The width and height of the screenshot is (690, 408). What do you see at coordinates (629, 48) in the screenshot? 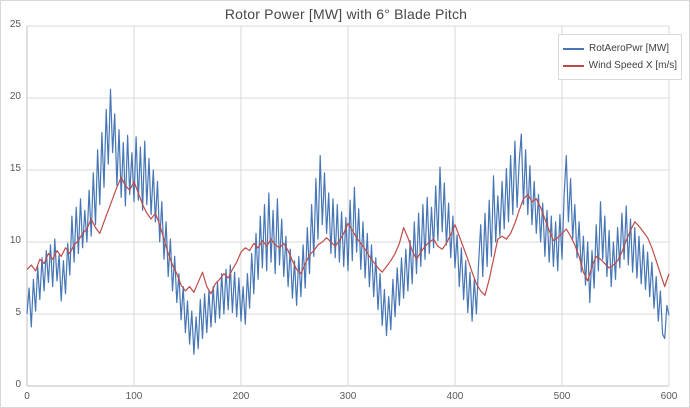
I see `legend-label: RotAeroPwr [MW]` at bounding box center [629, 48].